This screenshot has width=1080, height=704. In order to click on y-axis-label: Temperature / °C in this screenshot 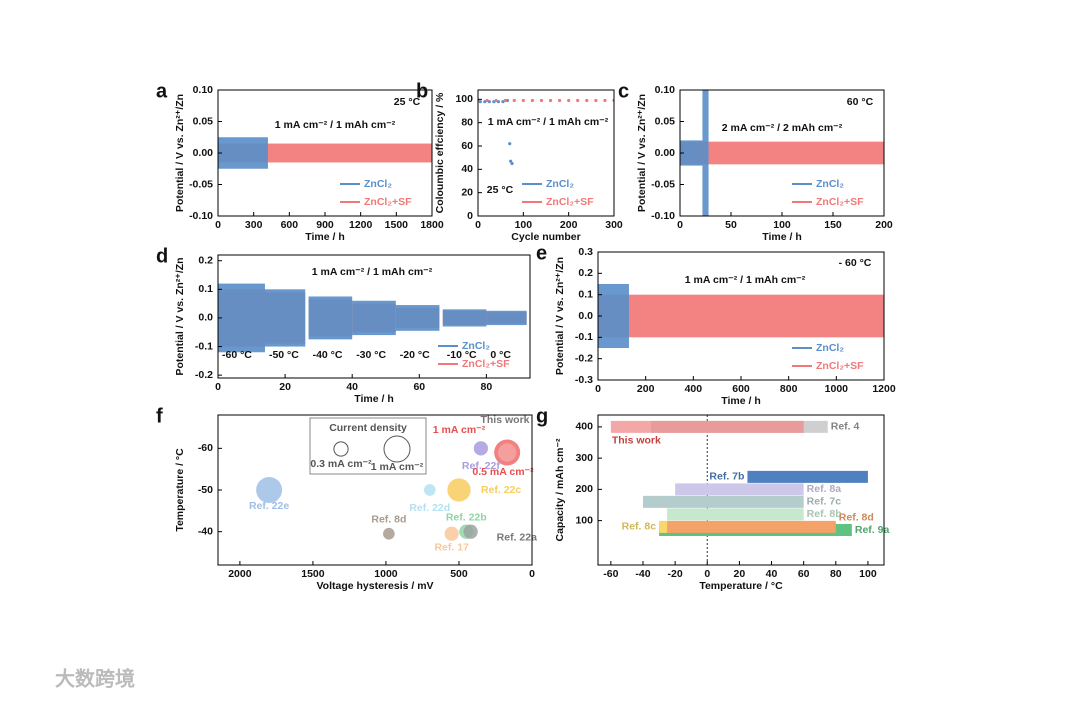, I will do `click(180, 490)`.